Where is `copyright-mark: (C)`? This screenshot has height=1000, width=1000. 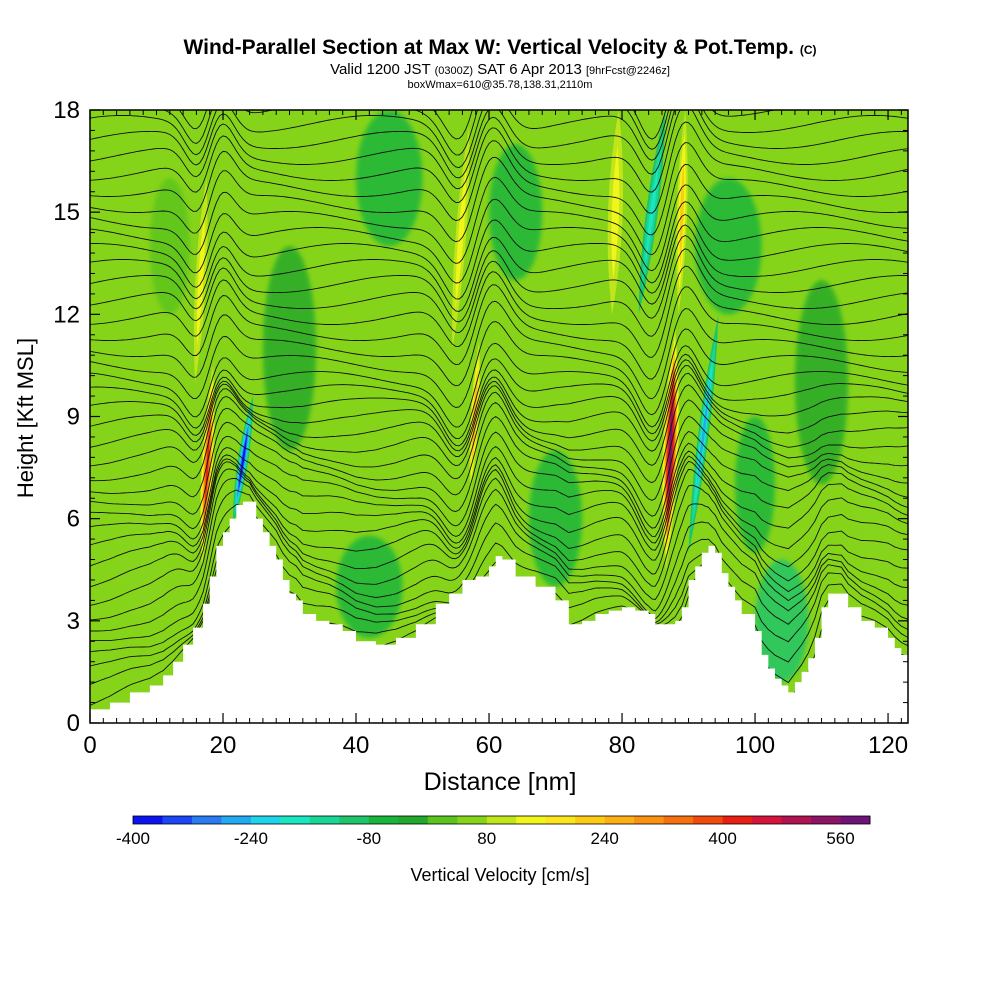 copyright-mark: (C) is located at coordinates (808, 50).